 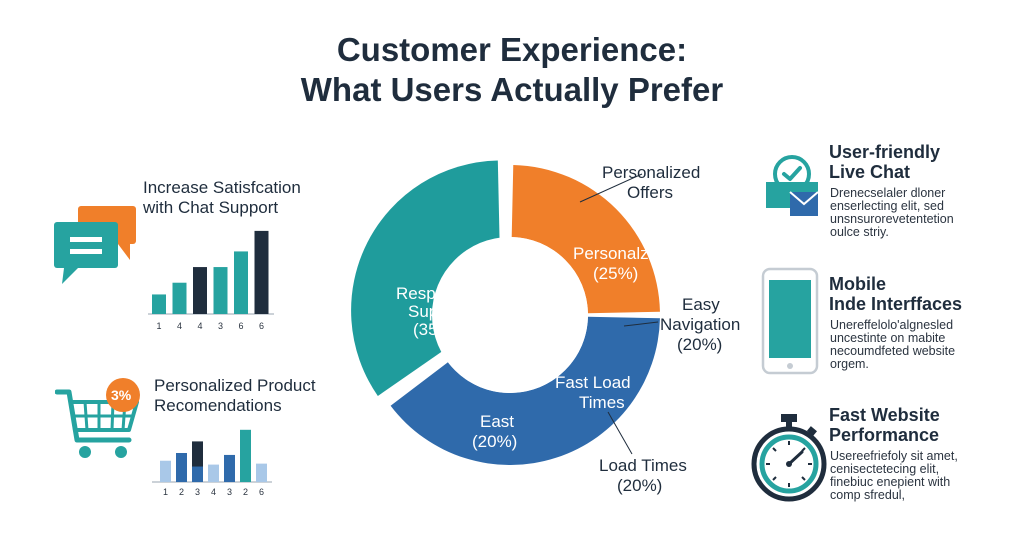 What do you see at coordinates (436, 329) in the screenshot?
I see `responsive-label-line3: (35%)` at bounding box center [436, 329].